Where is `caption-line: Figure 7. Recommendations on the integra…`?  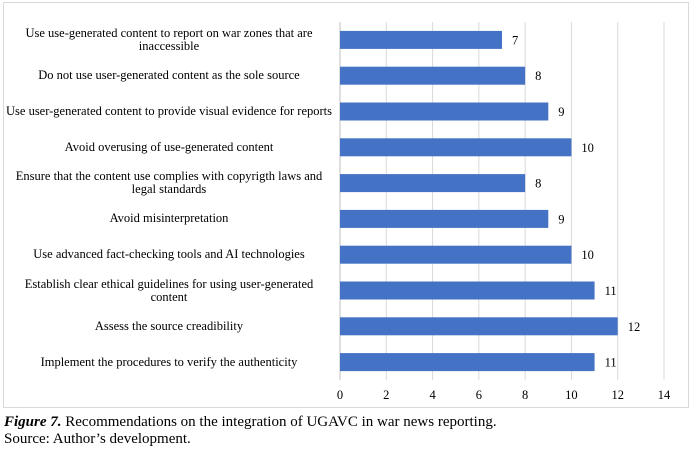
caption-line: Figure 7. Recommendations on the integra… is located at coordinates (250, 422).